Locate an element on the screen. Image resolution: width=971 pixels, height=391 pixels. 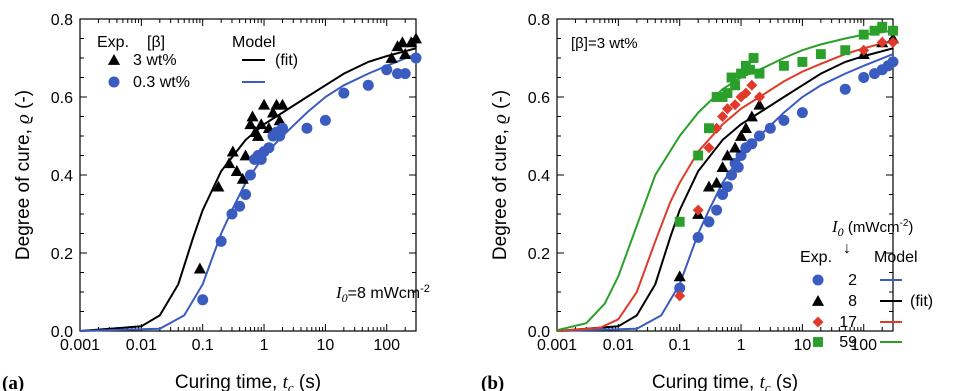
y-axis-label: Degree of cure, ϱ (-) is located at coordinates (500, 175).